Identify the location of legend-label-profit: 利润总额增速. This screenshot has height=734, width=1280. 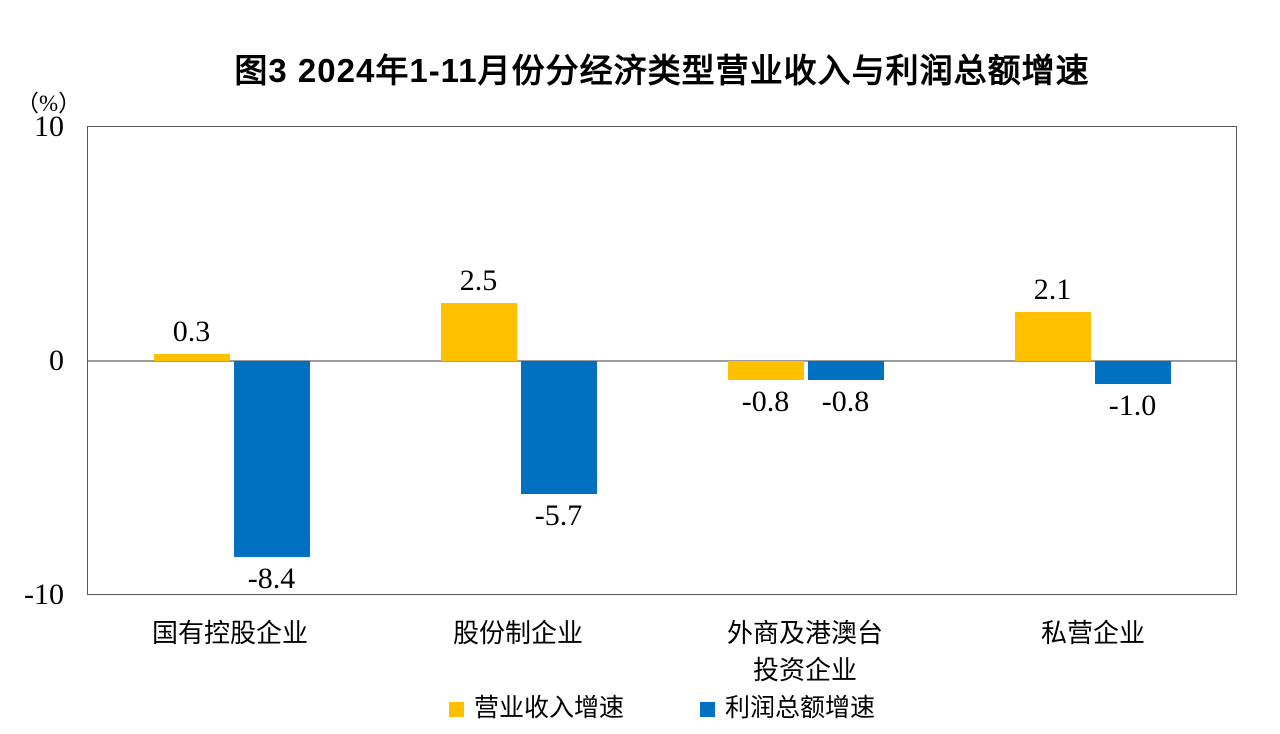
(800, 708).